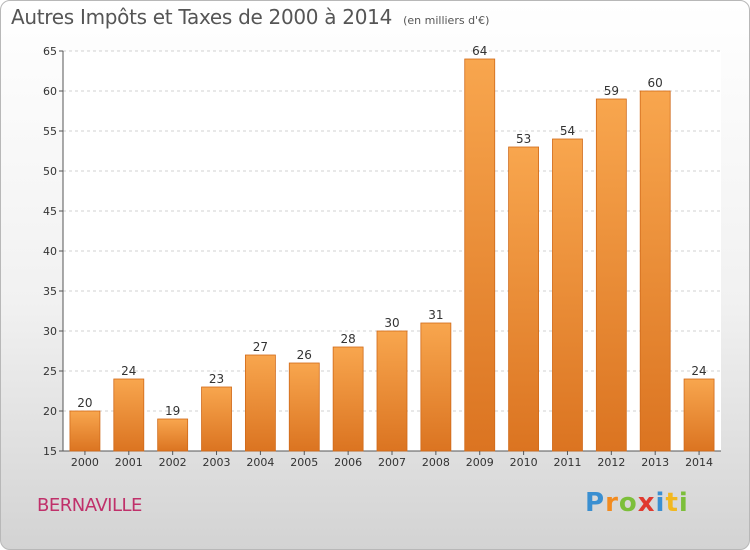 Image resolution: width=750 pixels, height=550 pixels. Describe the element at coordinates (85, 462) in the screenshot. I see `x-tick-label: 2000` at that location.